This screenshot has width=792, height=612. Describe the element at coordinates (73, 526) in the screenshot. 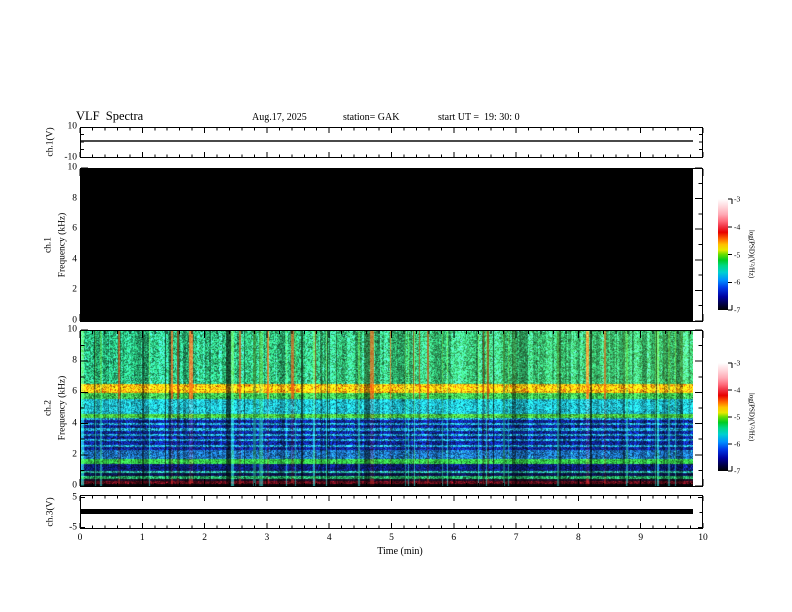

I see `ch3-volt-ytick: -5` at that location.